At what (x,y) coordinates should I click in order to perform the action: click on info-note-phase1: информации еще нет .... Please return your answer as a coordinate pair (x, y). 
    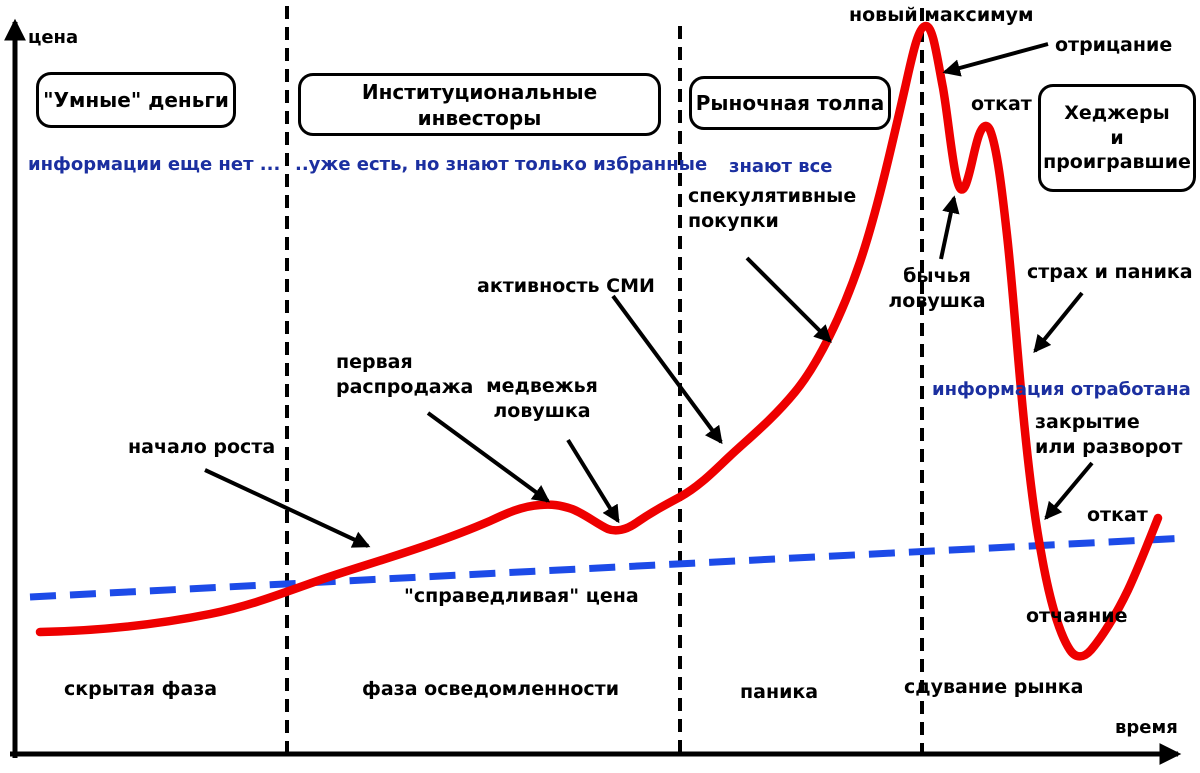
    Looking at the image, I should click on (154, 164).